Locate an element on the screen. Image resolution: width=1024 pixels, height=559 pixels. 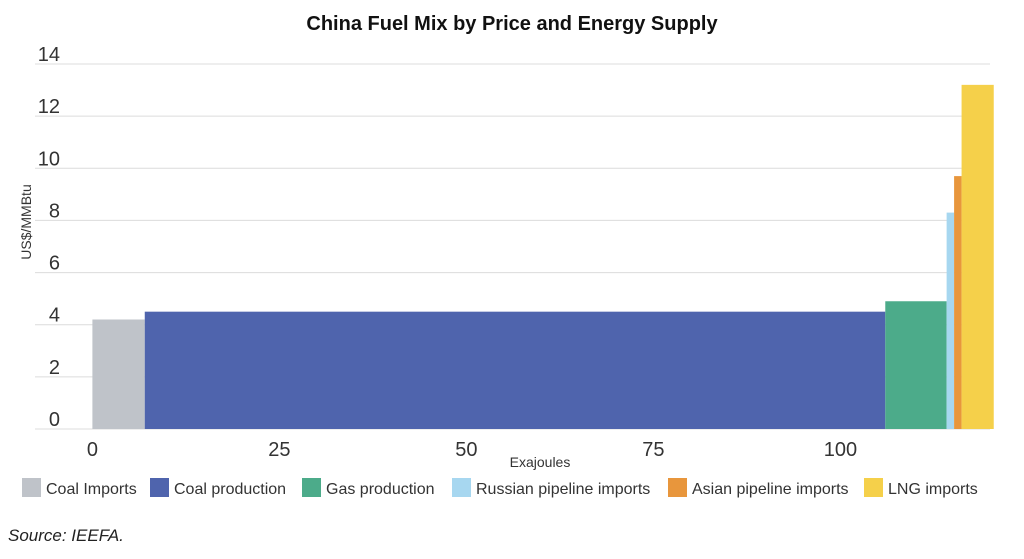
legend-item: Gas production is located at coordinates (368, 488).